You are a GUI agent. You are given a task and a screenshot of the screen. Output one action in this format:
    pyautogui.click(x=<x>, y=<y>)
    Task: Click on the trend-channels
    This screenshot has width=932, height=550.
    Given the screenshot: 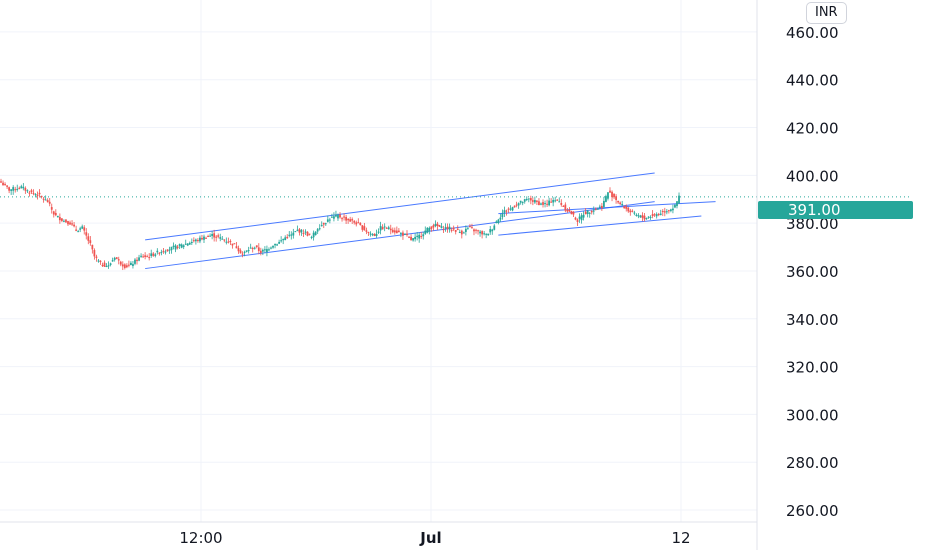 What is the action you would take?
    pyautogui.click(x=430, y=221)
    